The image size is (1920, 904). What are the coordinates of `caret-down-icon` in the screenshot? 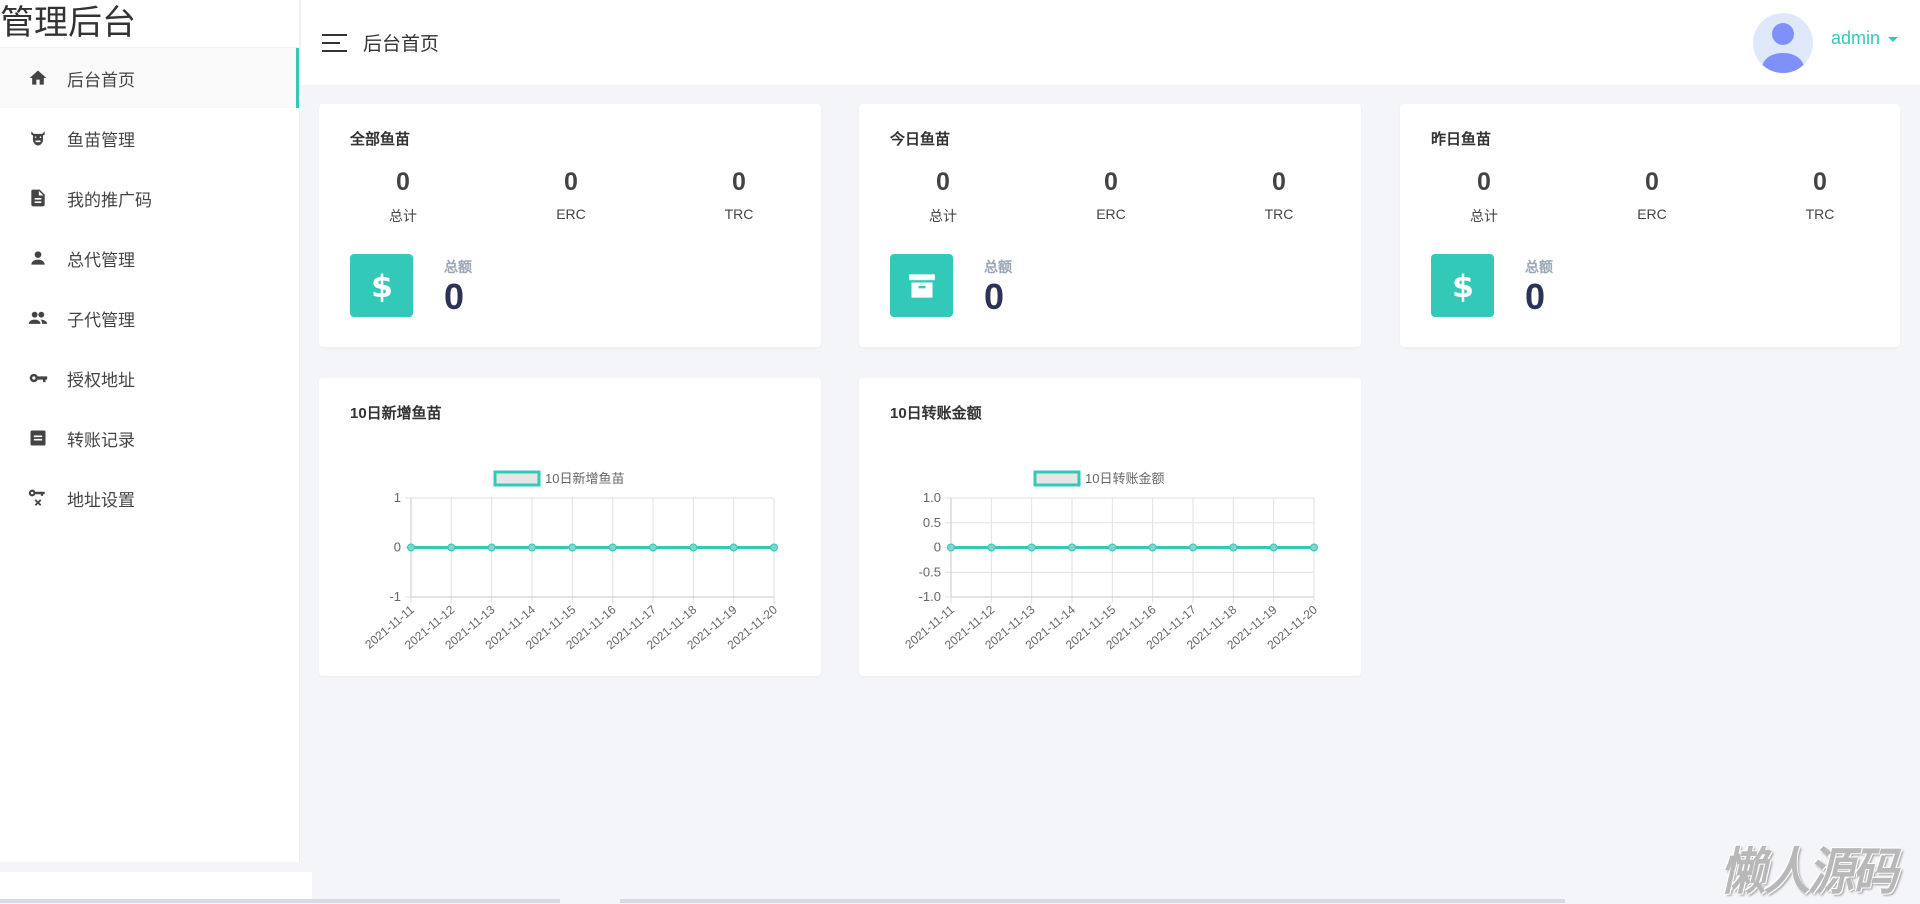 It's located at (1893, 39).